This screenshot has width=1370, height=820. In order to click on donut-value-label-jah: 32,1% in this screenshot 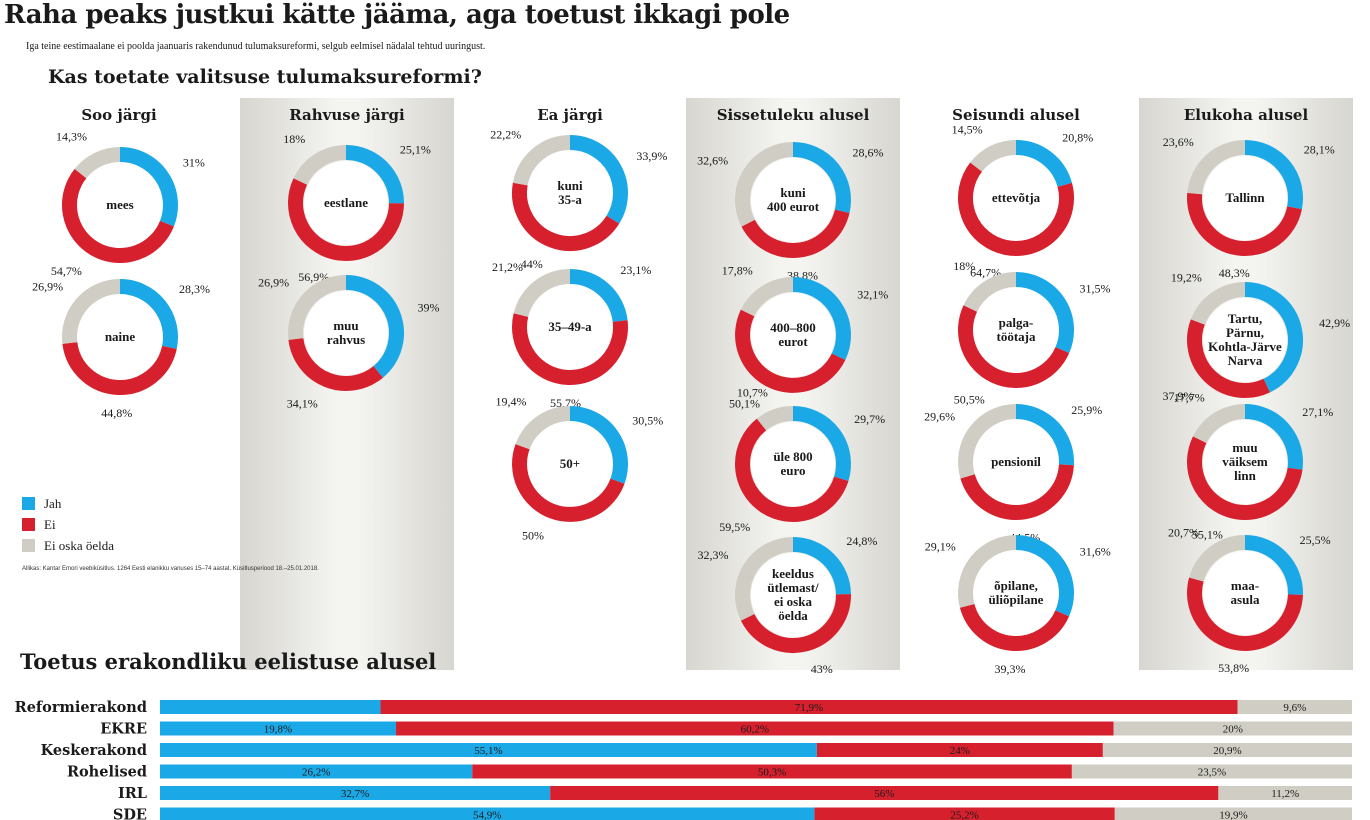, I will do `click(872, 295)`.